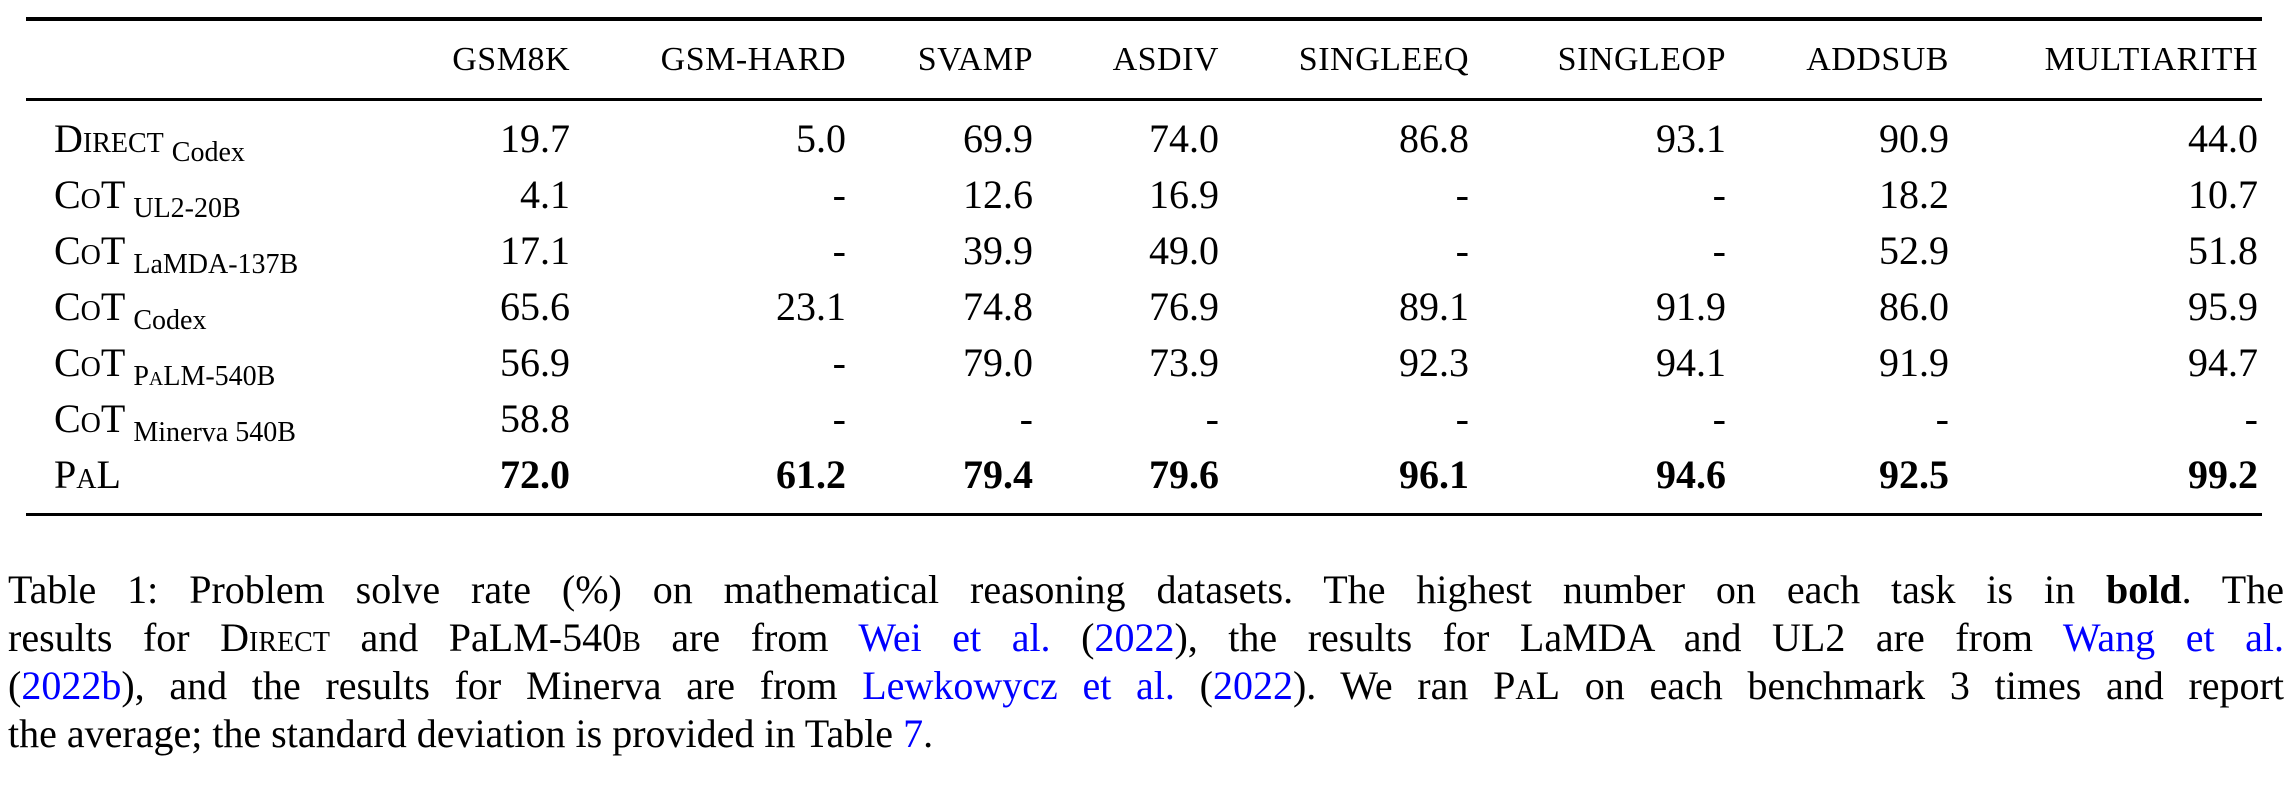  I want to click on header-svamp: SVAMP, so click(975, 59).